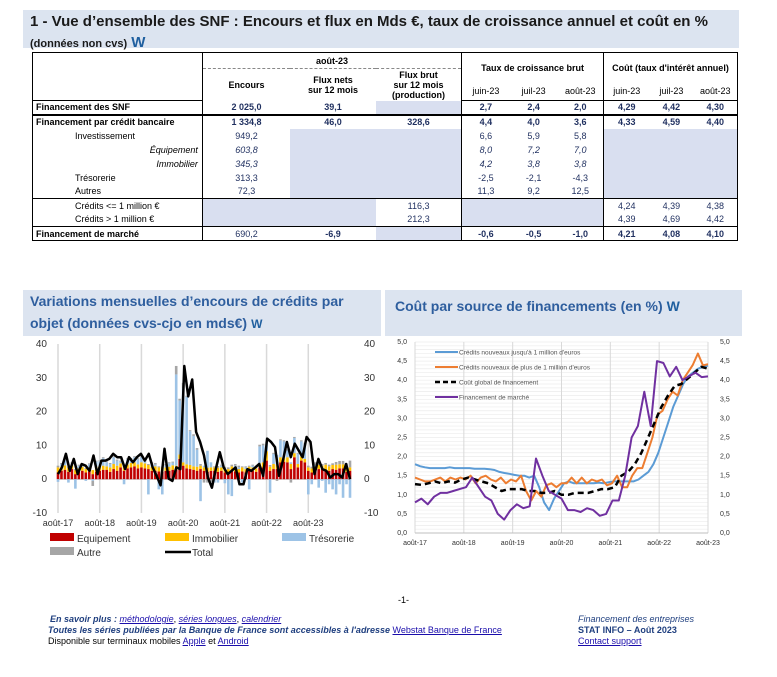  What do you see at coordinates (246, 84) in the screenshot?
I see `col-encours: Encours` at bounding box center [246, 84].